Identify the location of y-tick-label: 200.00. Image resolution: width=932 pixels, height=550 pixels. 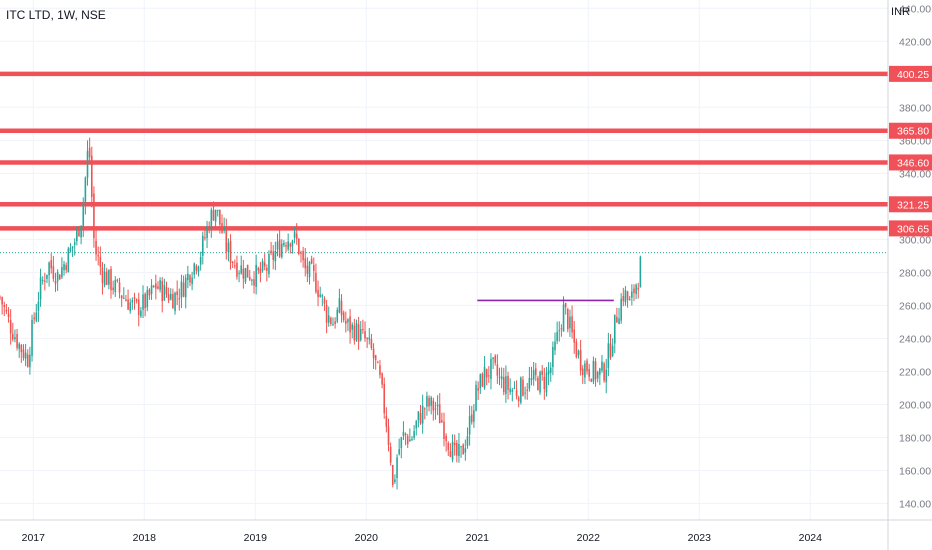
(915, 405).